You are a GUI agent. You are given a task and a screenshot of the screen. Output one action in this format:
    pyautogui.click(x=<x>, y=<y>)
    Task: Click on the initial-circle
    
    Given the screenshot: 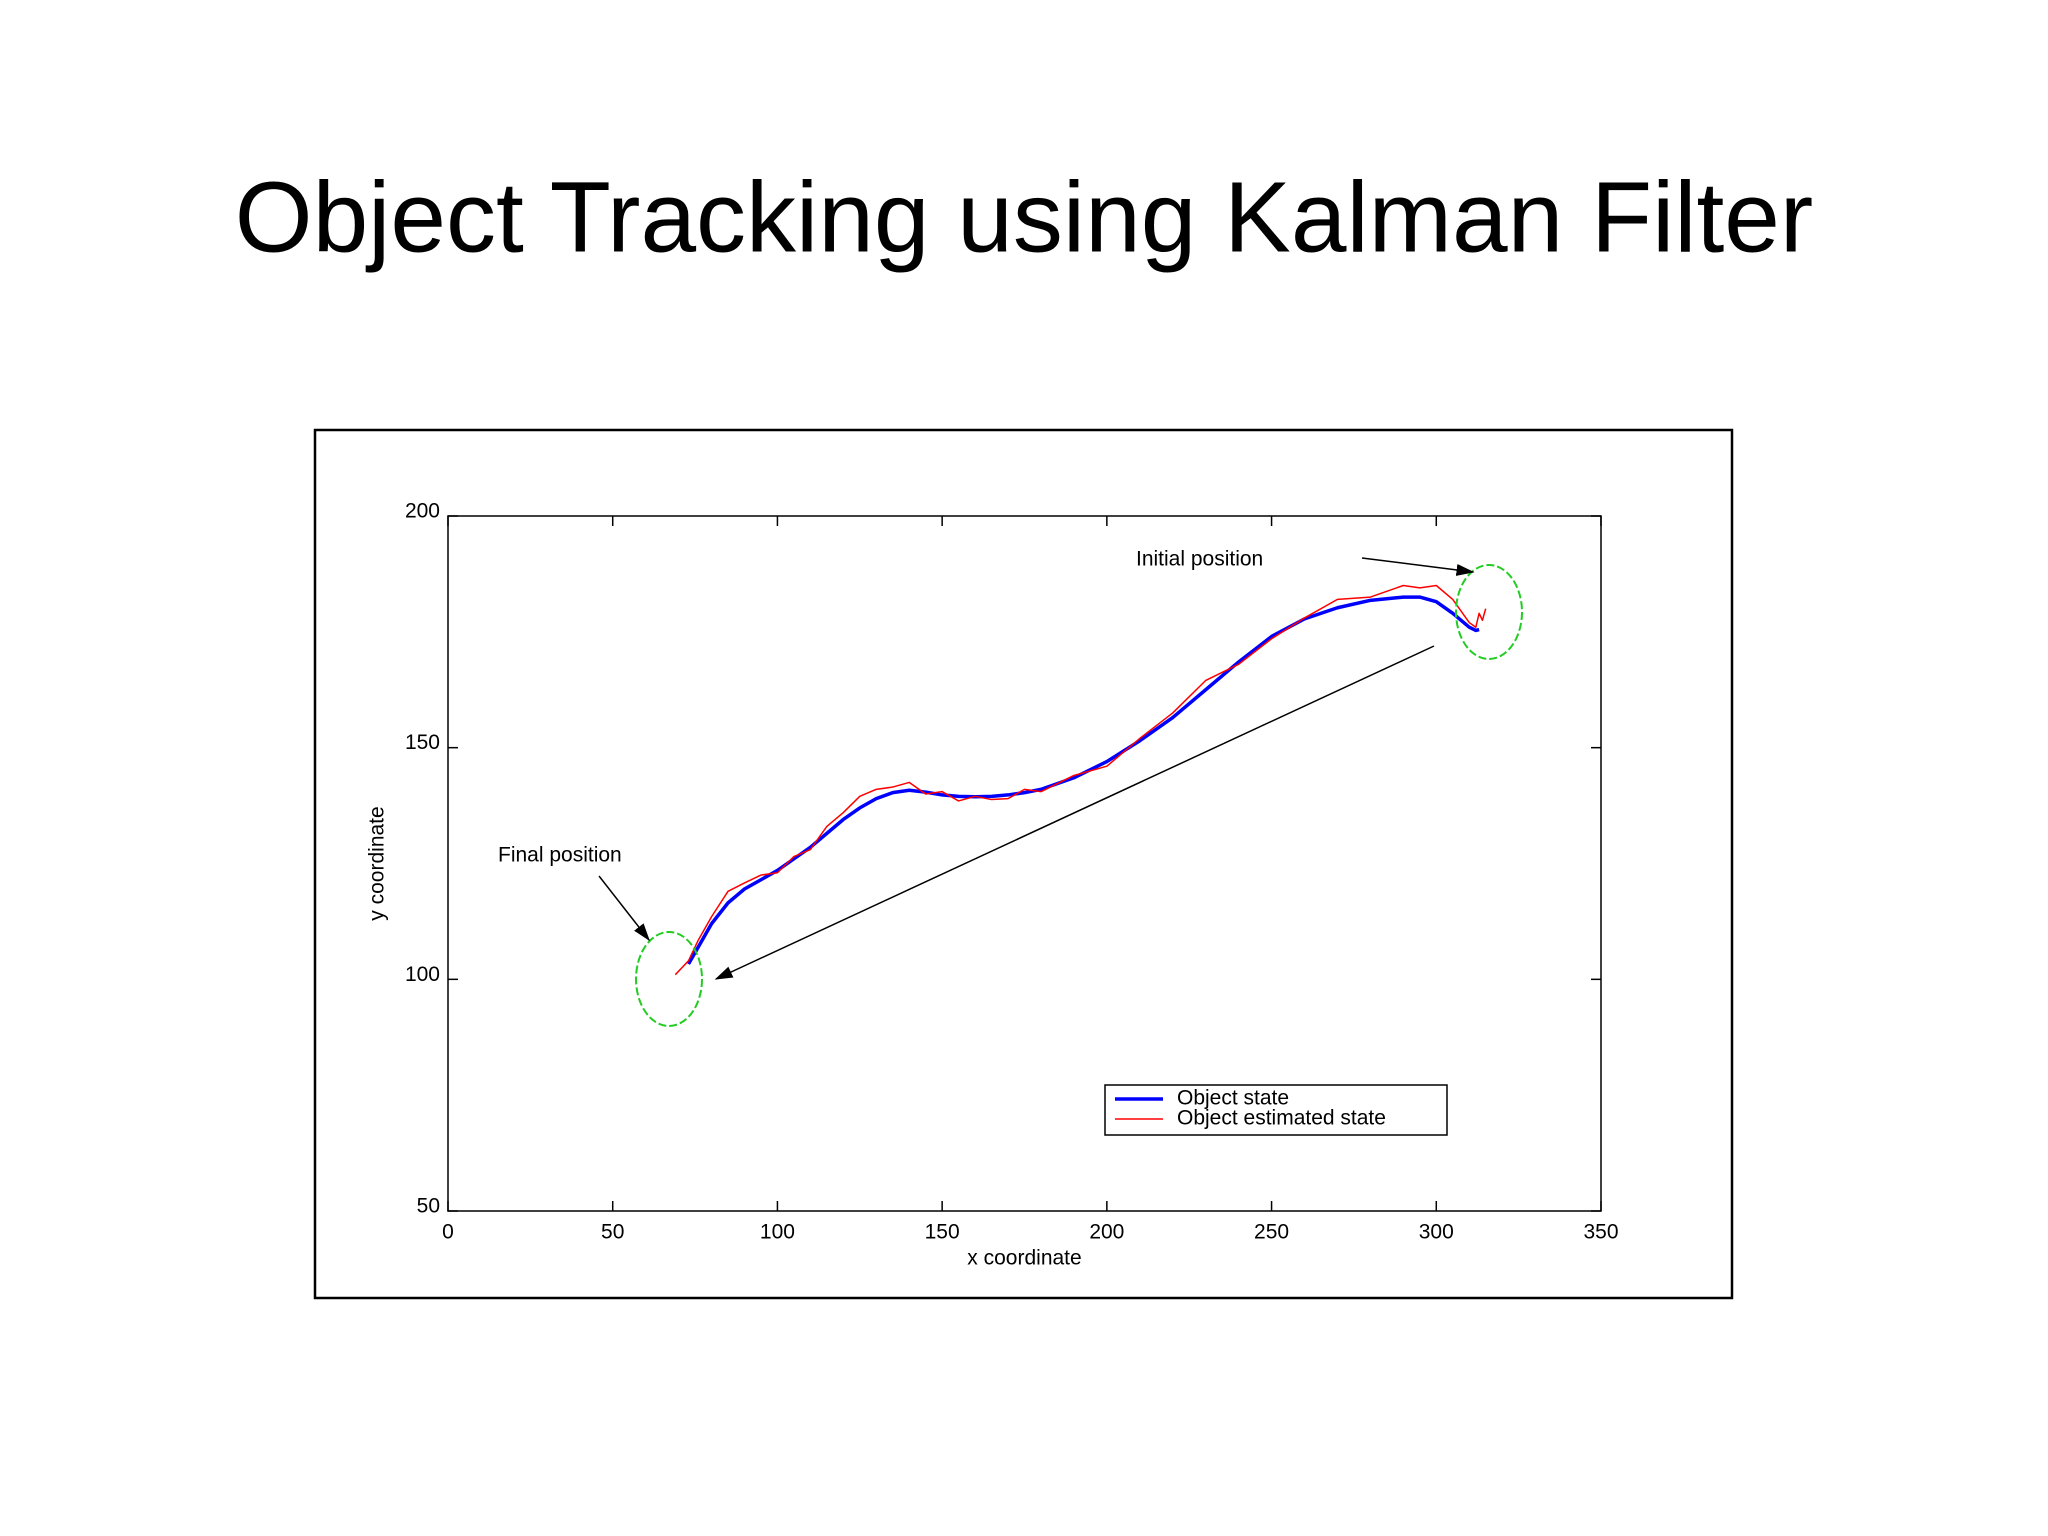 What is the action you would take?
    pyautogui.click(x=1489, y=612)
    